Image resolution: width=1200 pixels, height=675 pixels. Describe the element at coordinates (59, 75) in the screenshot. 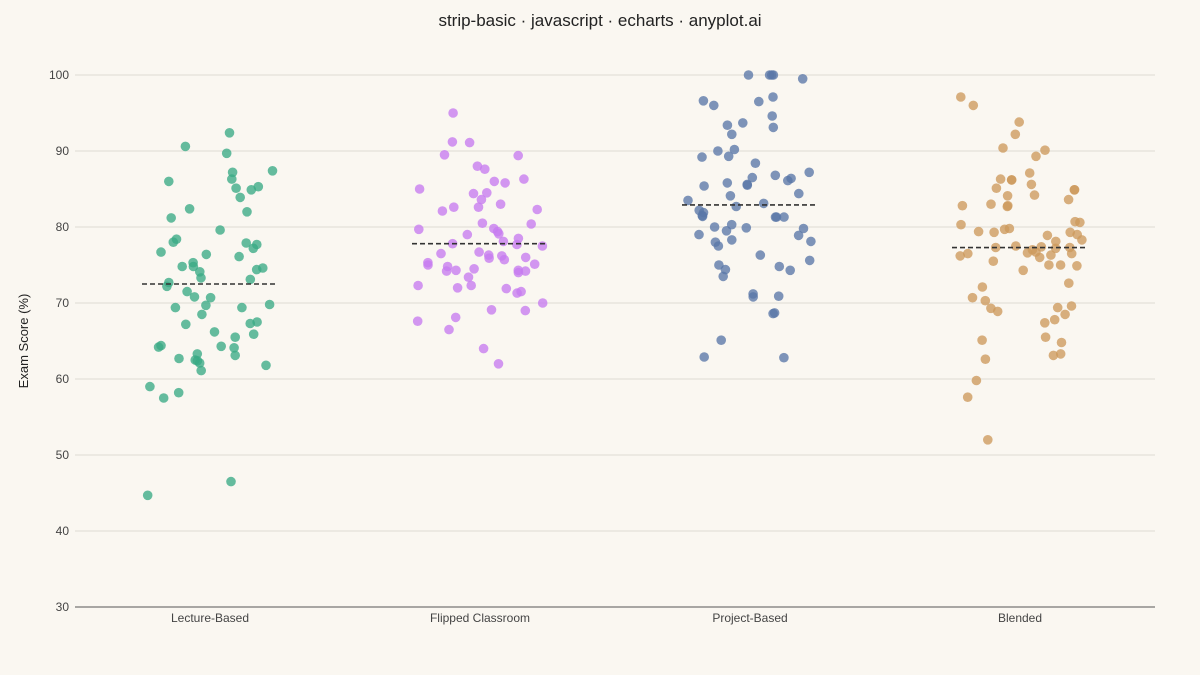

I see `y-tick-label: 100` at that location.